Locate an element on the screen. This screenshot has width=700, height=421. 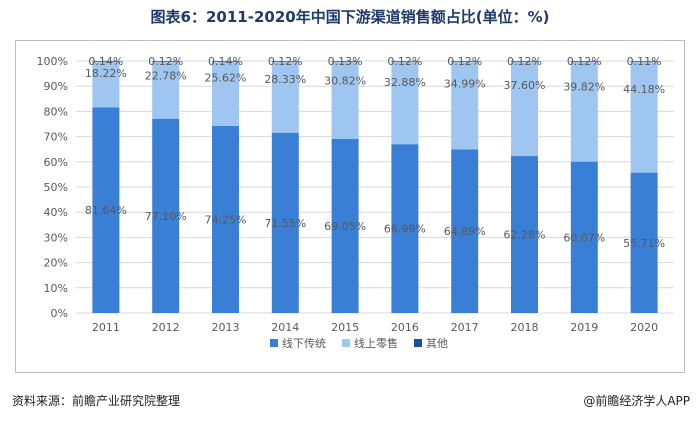
x-tick-label: 2011 is located at coordinates (106, 327).